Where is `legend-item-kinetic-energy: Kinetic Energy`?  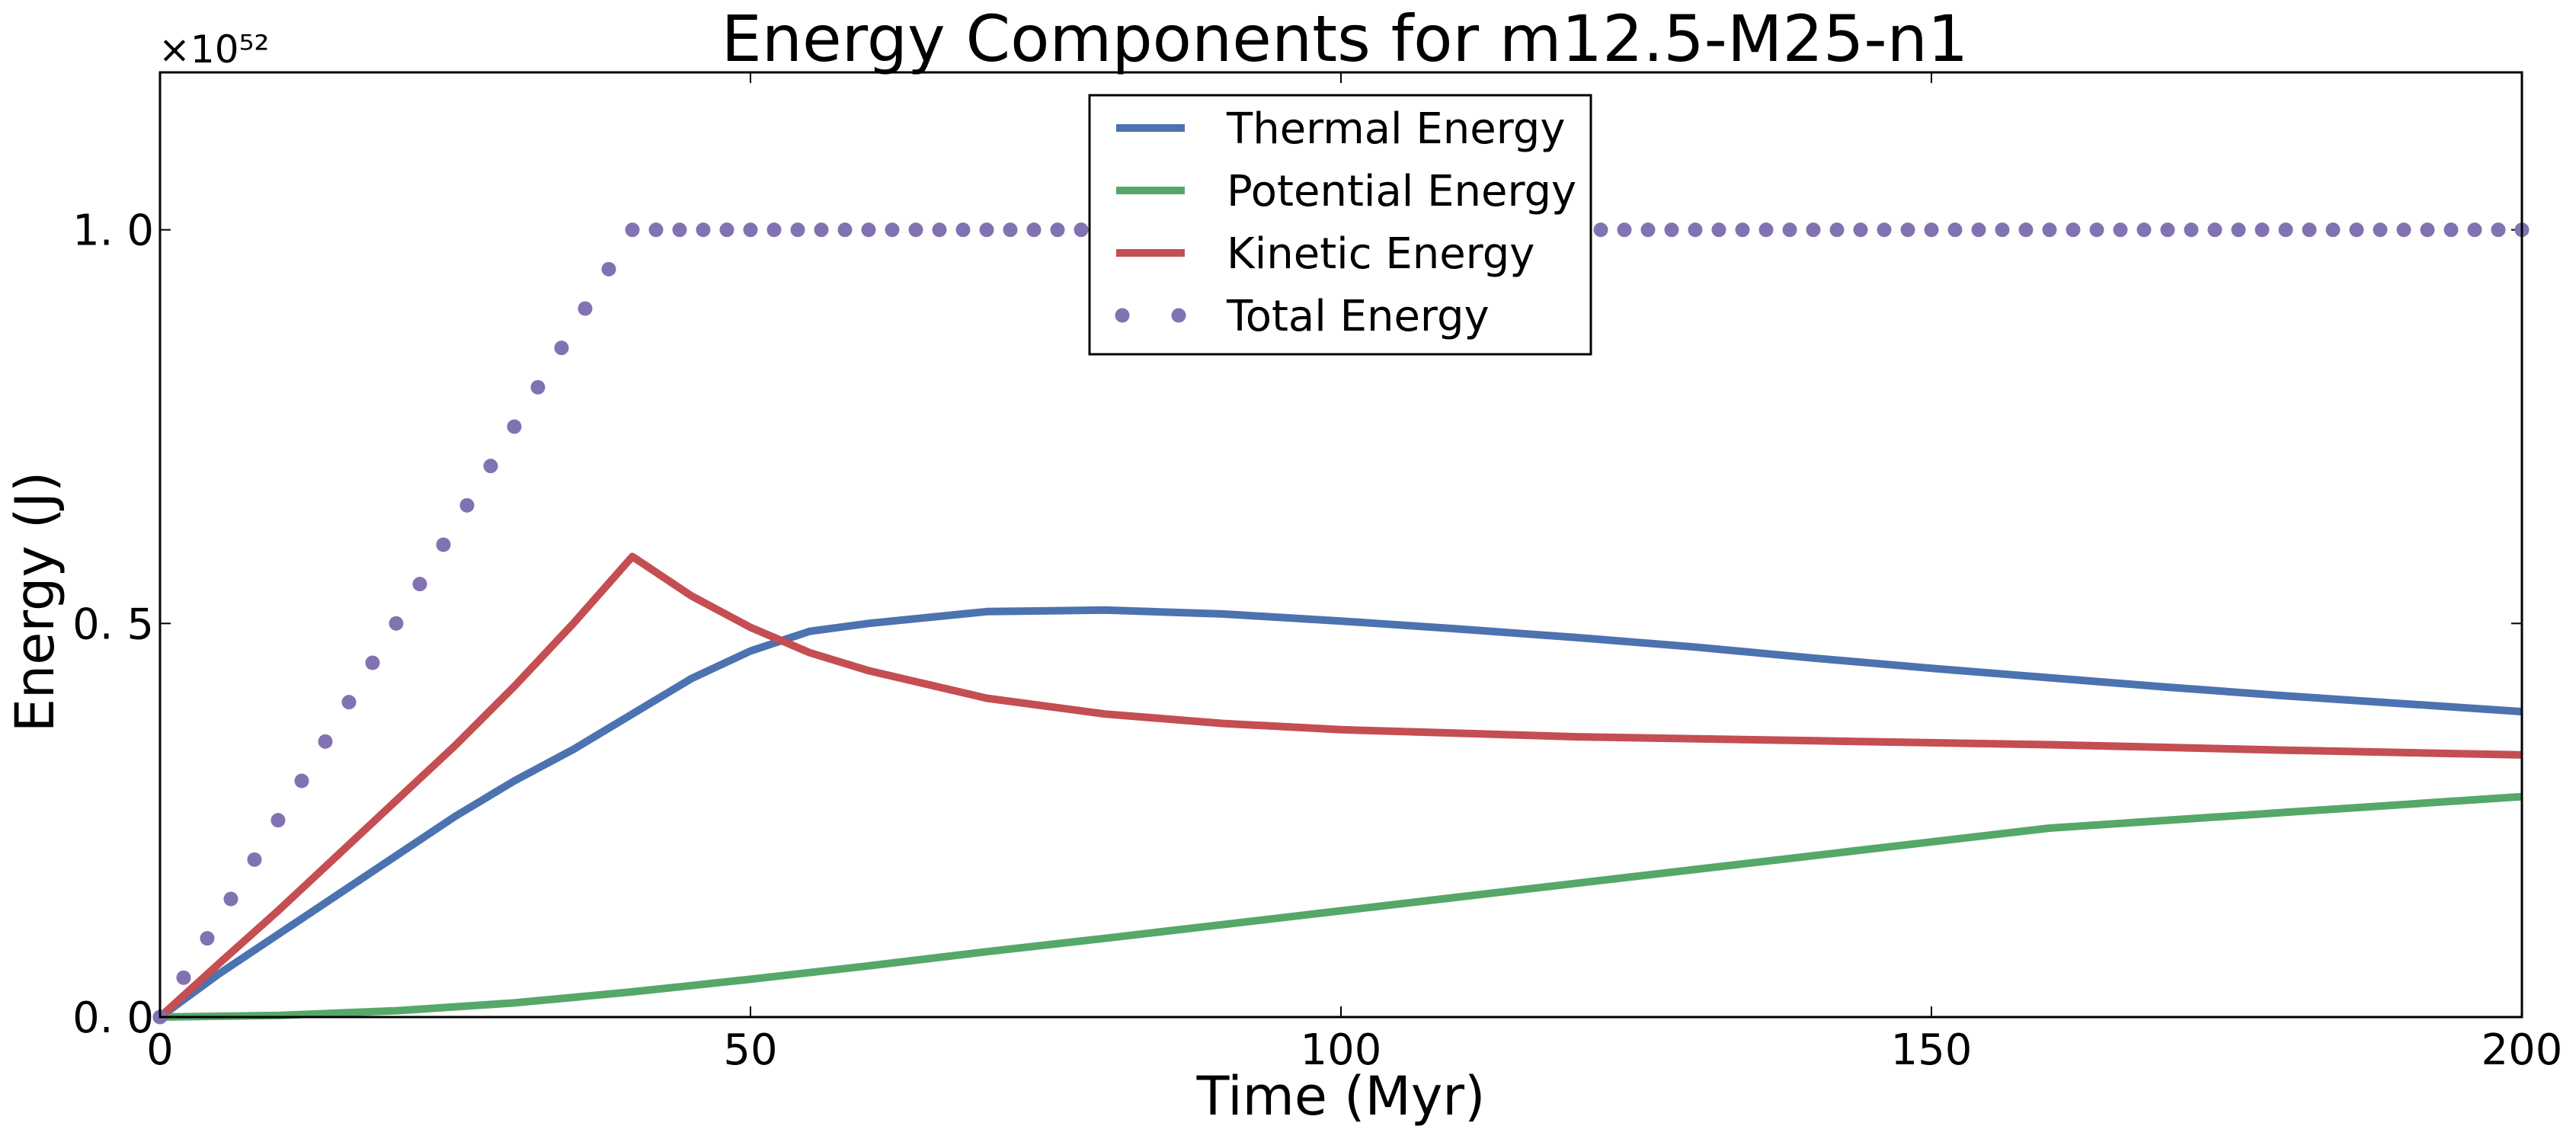 legend-item-kinetic-energy: Kinetic Energy is located at coordinates (1325, 254).